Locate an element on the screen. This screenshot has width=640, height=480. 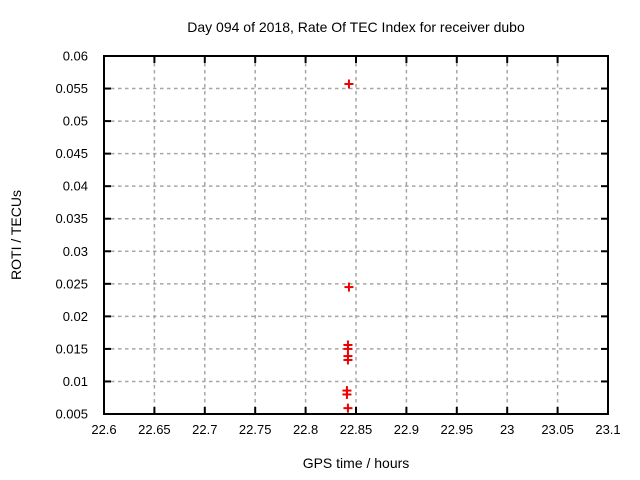
x-axis-label: GPS time / hours is located at coordinates (356, 463).